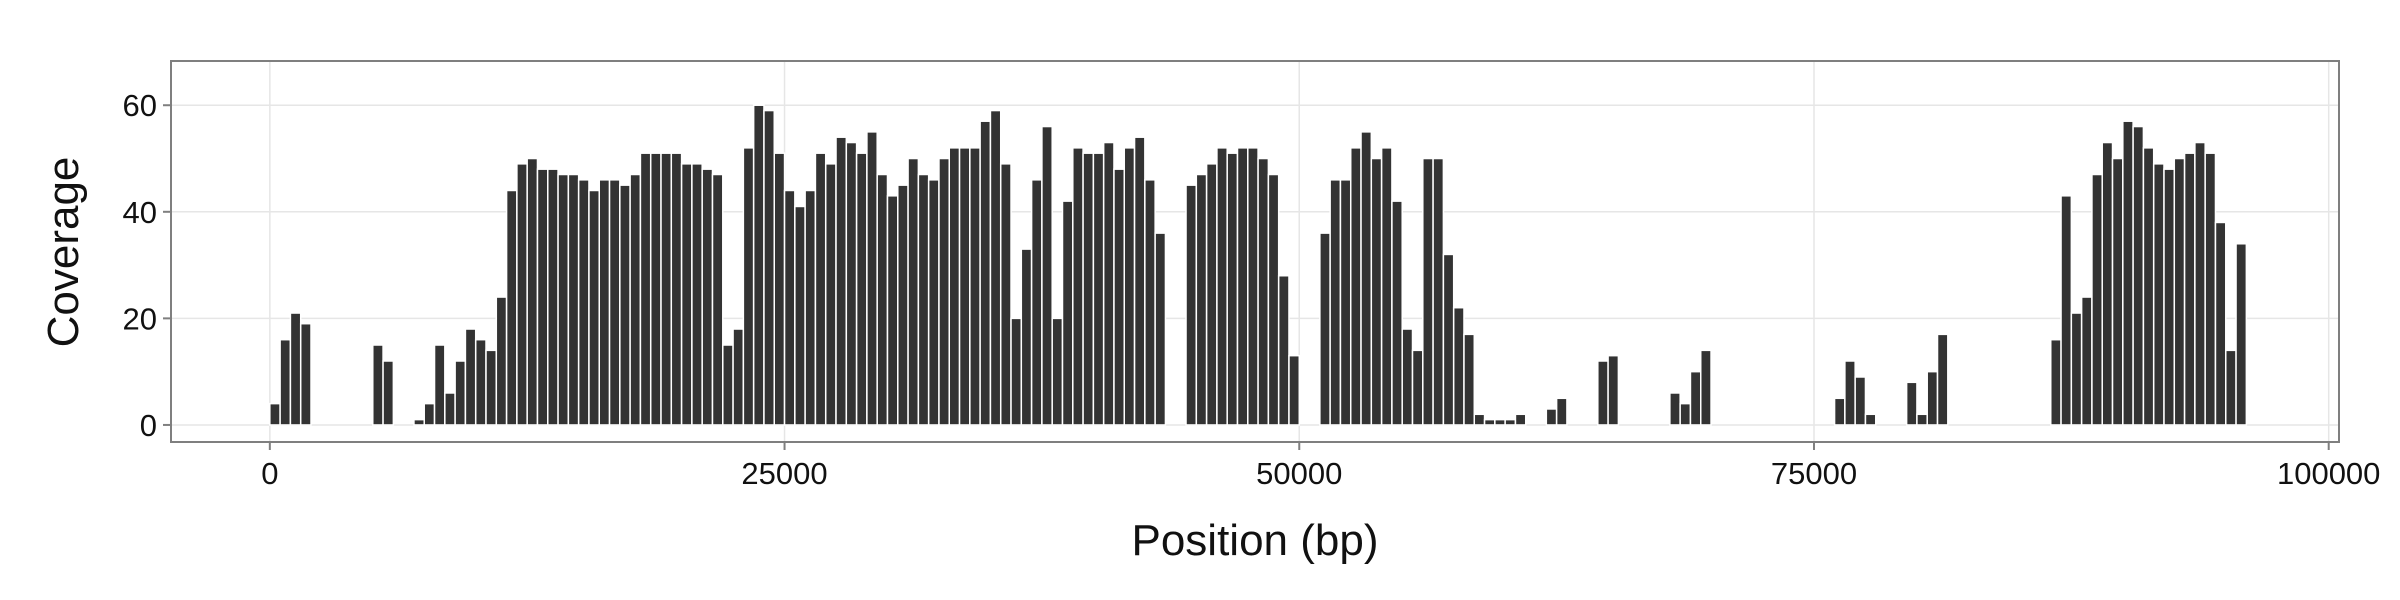 Image resolution: width=2400 pixels, height=600 pixels. What do you see at coordinates (269, 473) in the screenshot?
I see `x-tick-label: 0` at bounding box center [269, 473].